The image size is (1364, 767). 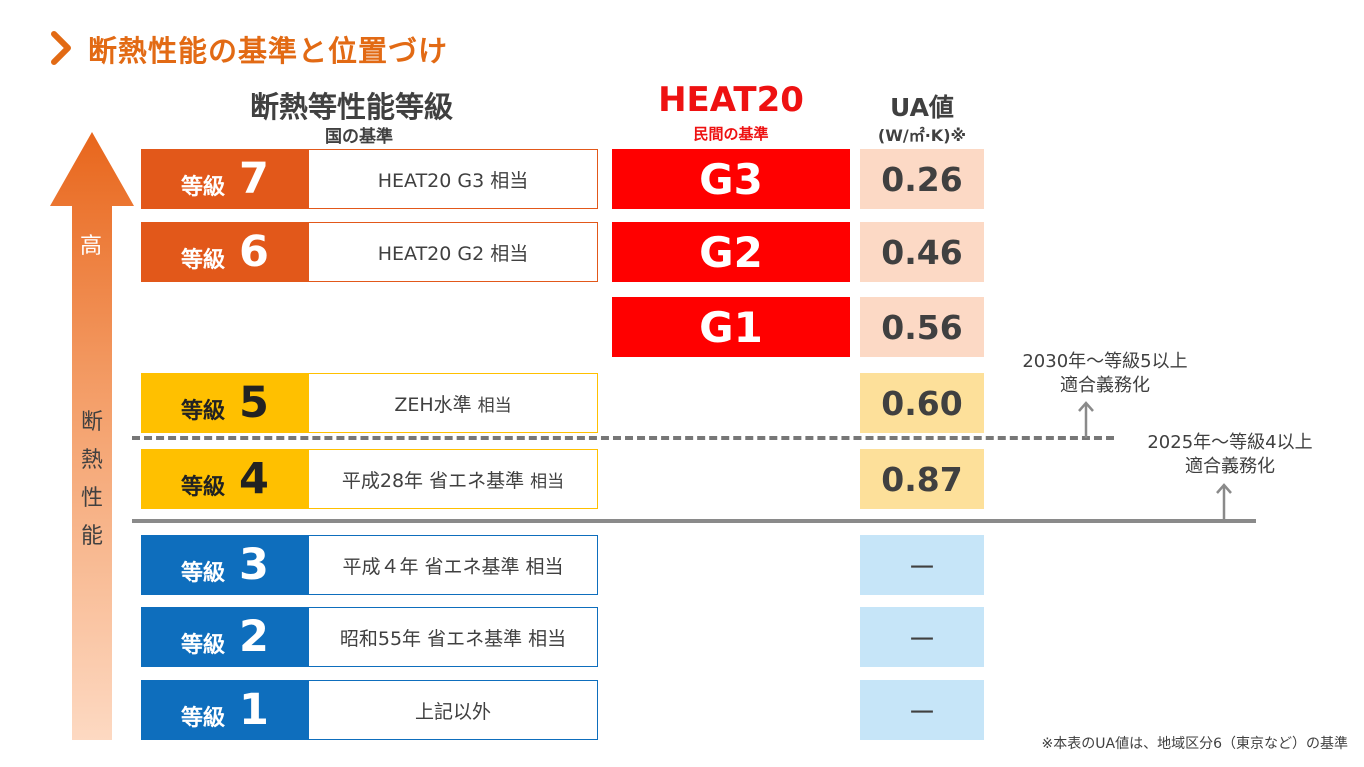 What do you see at coordinates (922, 565) in the screenshot?
I see `ua-value-grade-3: －` at bounding box center [922, 565].